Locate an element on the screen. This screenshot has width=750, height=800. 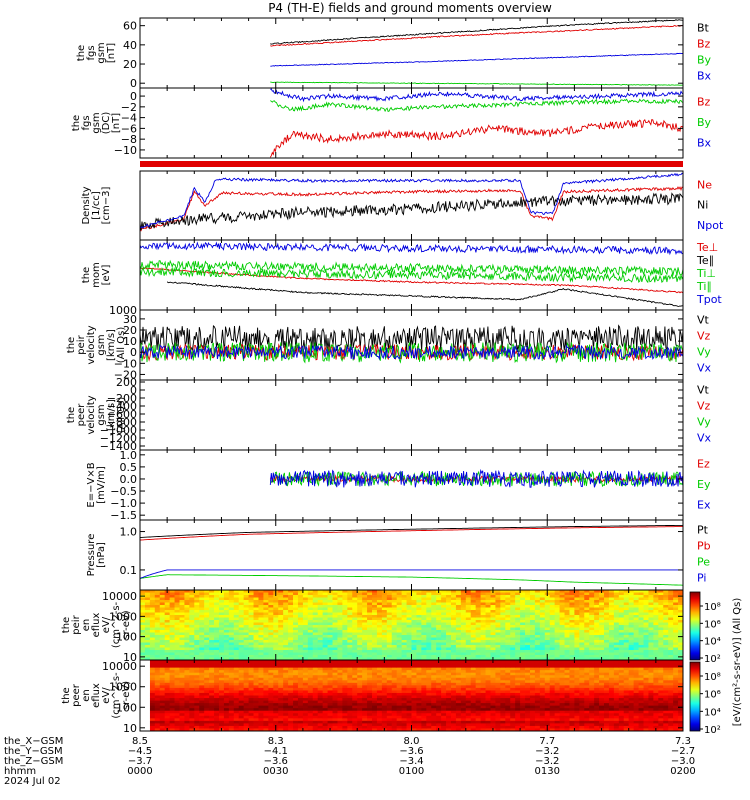
y-axis-label-line: sr-eV) is located at coordinates (126, 624).